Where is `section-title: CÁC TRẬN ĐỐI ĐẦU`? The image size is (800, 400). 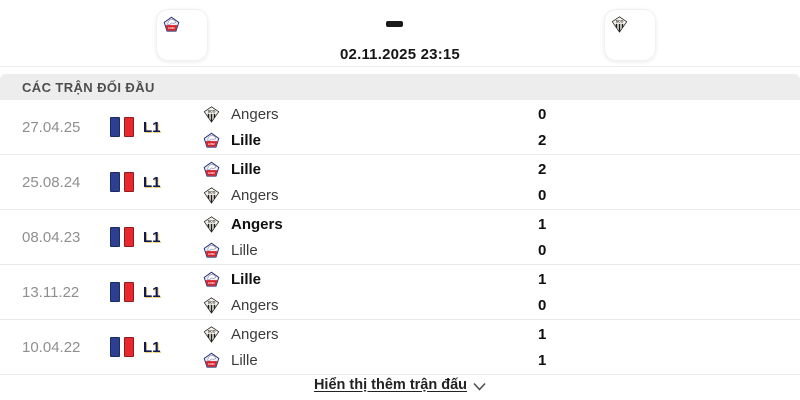
section-title: CÁC TRẬN ĐỐI ĐẦU is located at coordinates (88, 87).